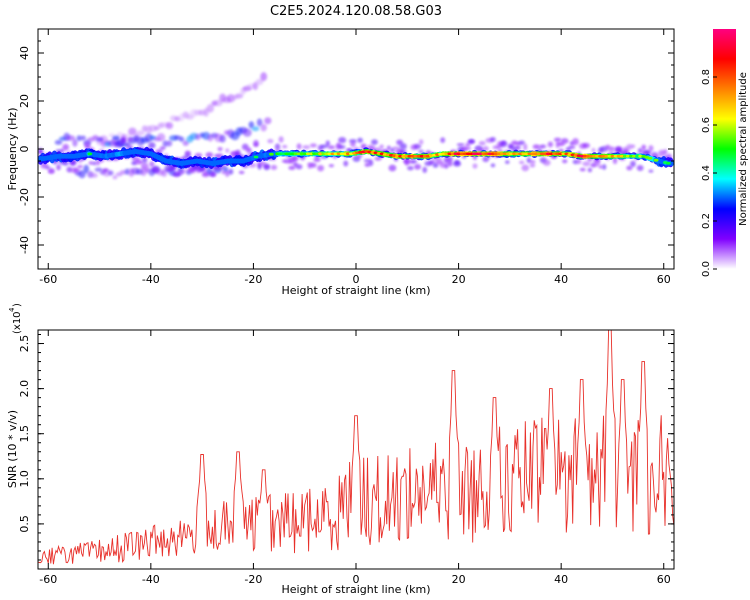 The image size is (750, 600). What do you see at coordinates (356, 279) in the screenshot?
I see `top-xtick-label: 0` at bounding box center [356, 279].